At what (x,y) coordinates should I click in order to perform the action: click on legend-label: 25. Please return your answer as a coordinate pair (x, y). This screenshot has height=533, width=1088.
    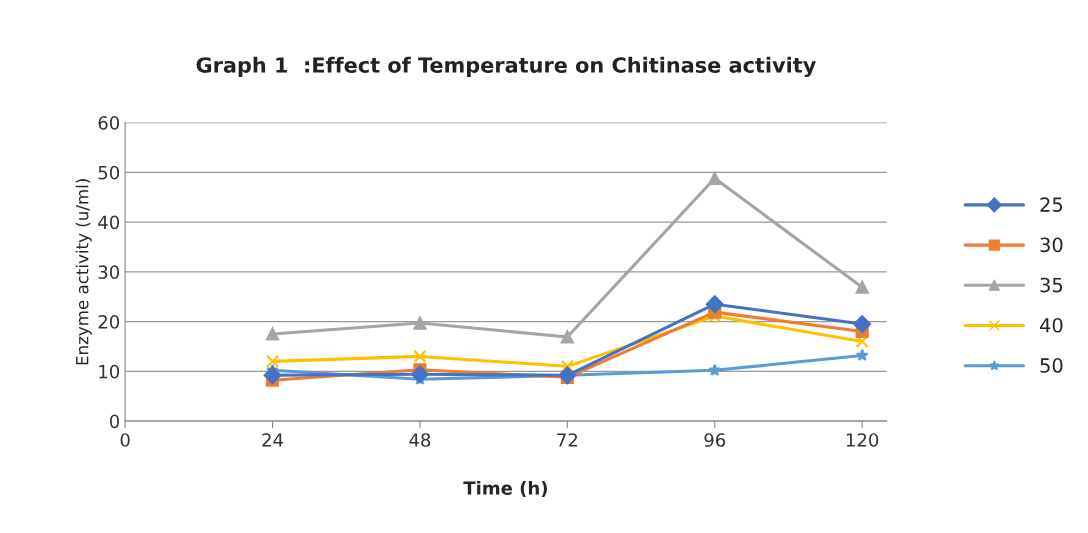
    Looking at the image, I should click on (1051, 204).